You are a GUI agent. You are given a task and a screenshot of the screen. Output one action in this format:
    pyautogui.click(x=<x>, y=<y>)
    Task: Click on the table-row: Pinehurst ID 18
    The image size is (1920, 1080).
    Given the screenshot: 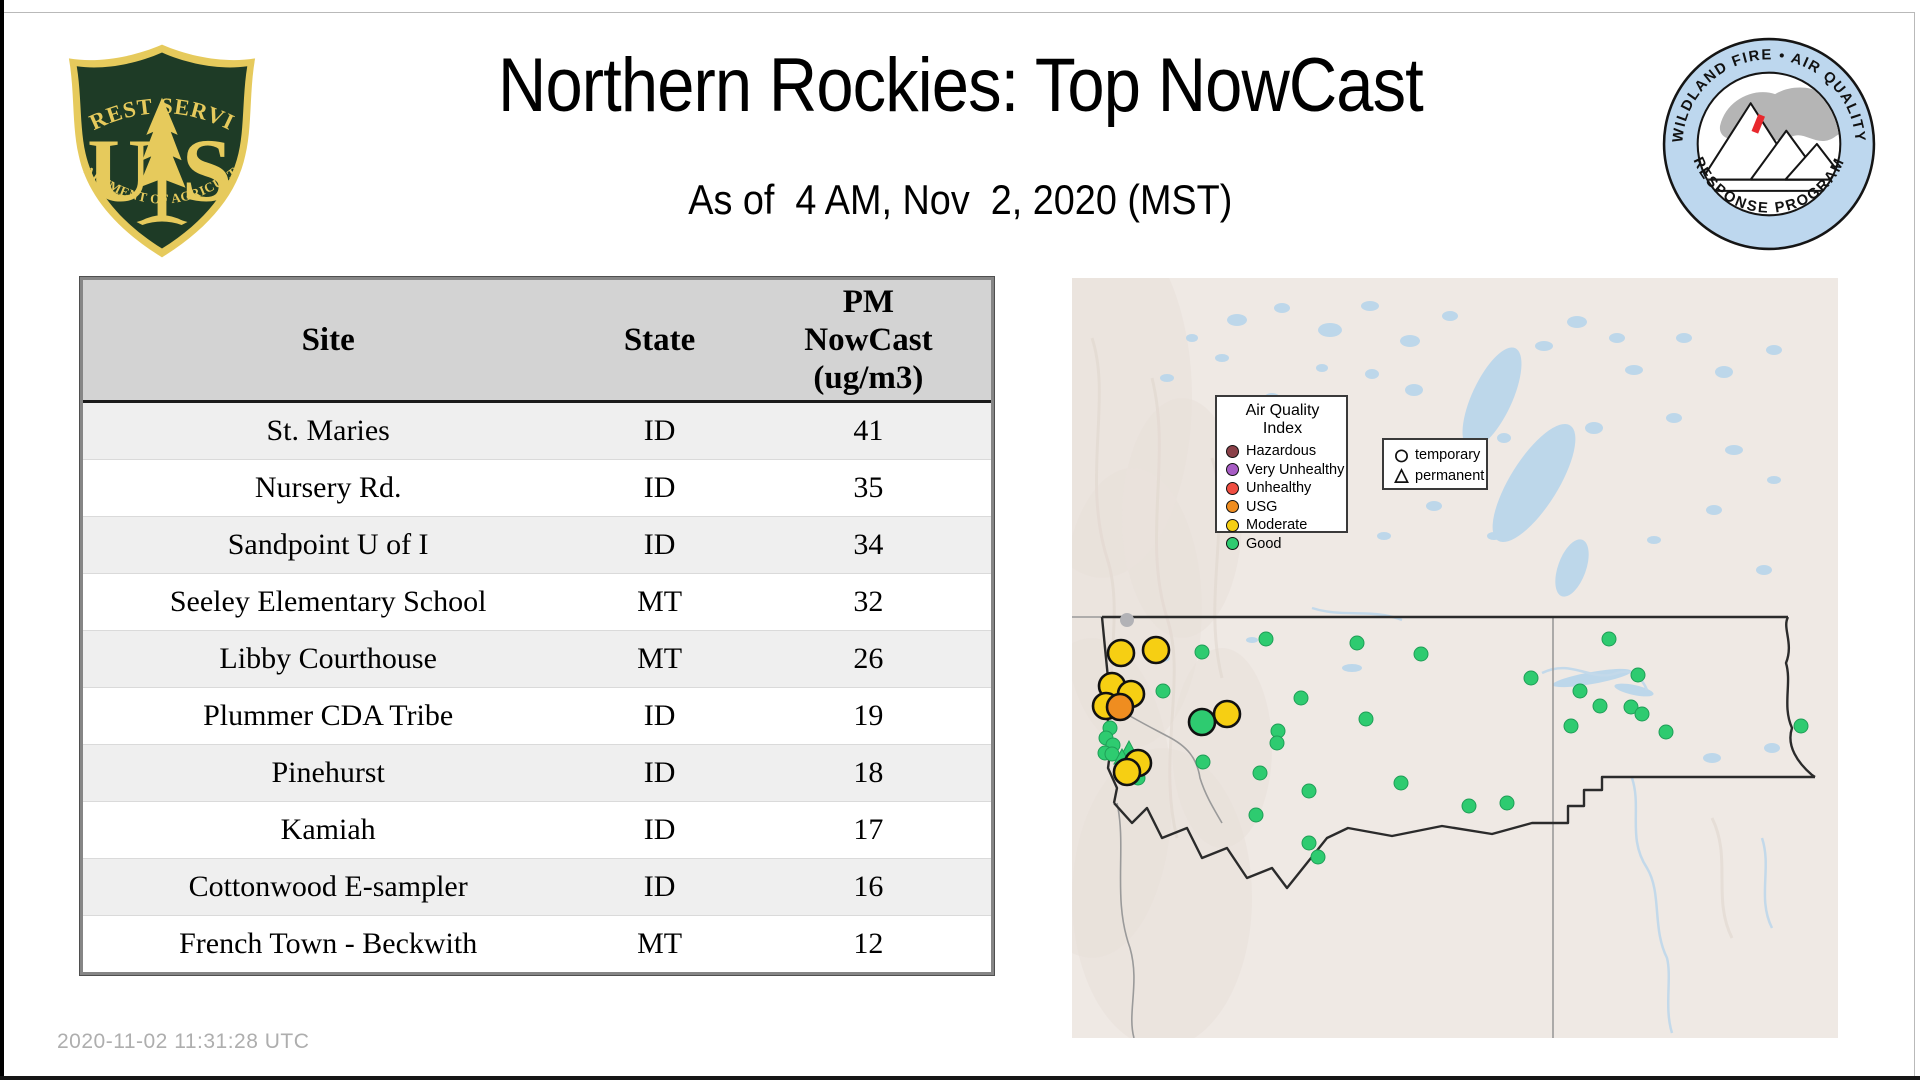 What is the action you would take?
    pyautogui.click(x=537, y=773)
    